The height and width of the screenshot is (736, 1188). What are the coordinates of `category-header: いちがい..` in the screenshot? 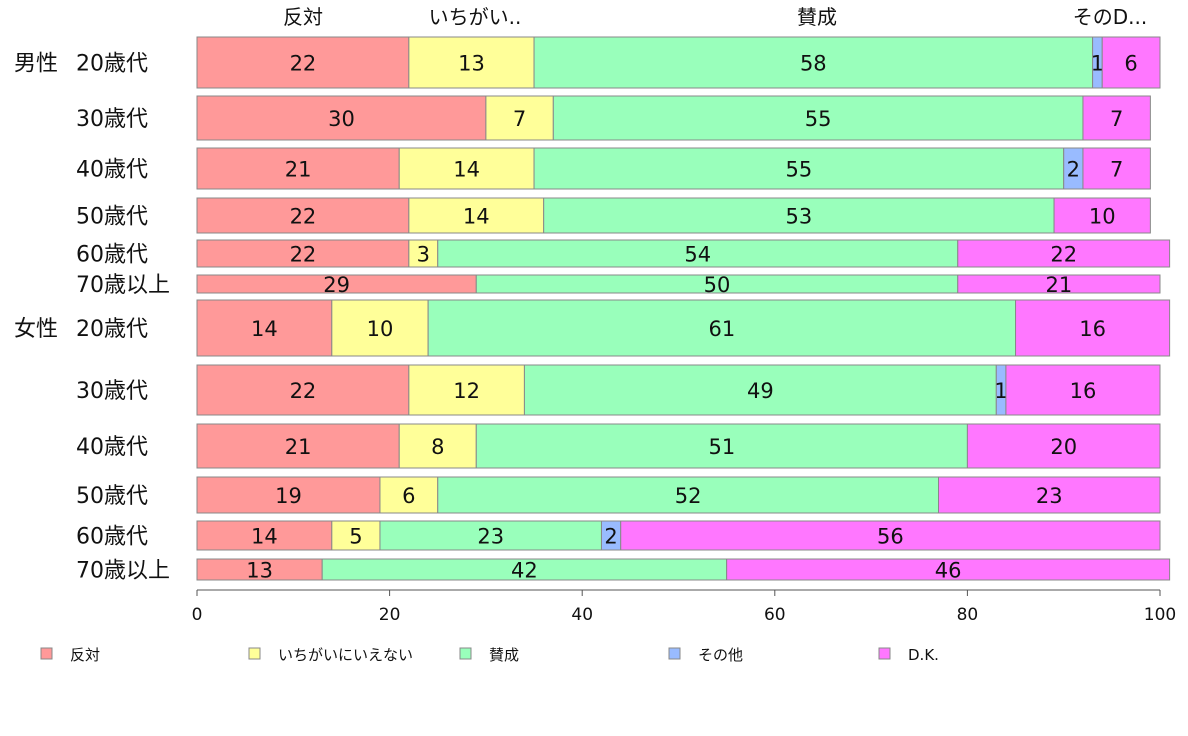 It's located at (475, 17).